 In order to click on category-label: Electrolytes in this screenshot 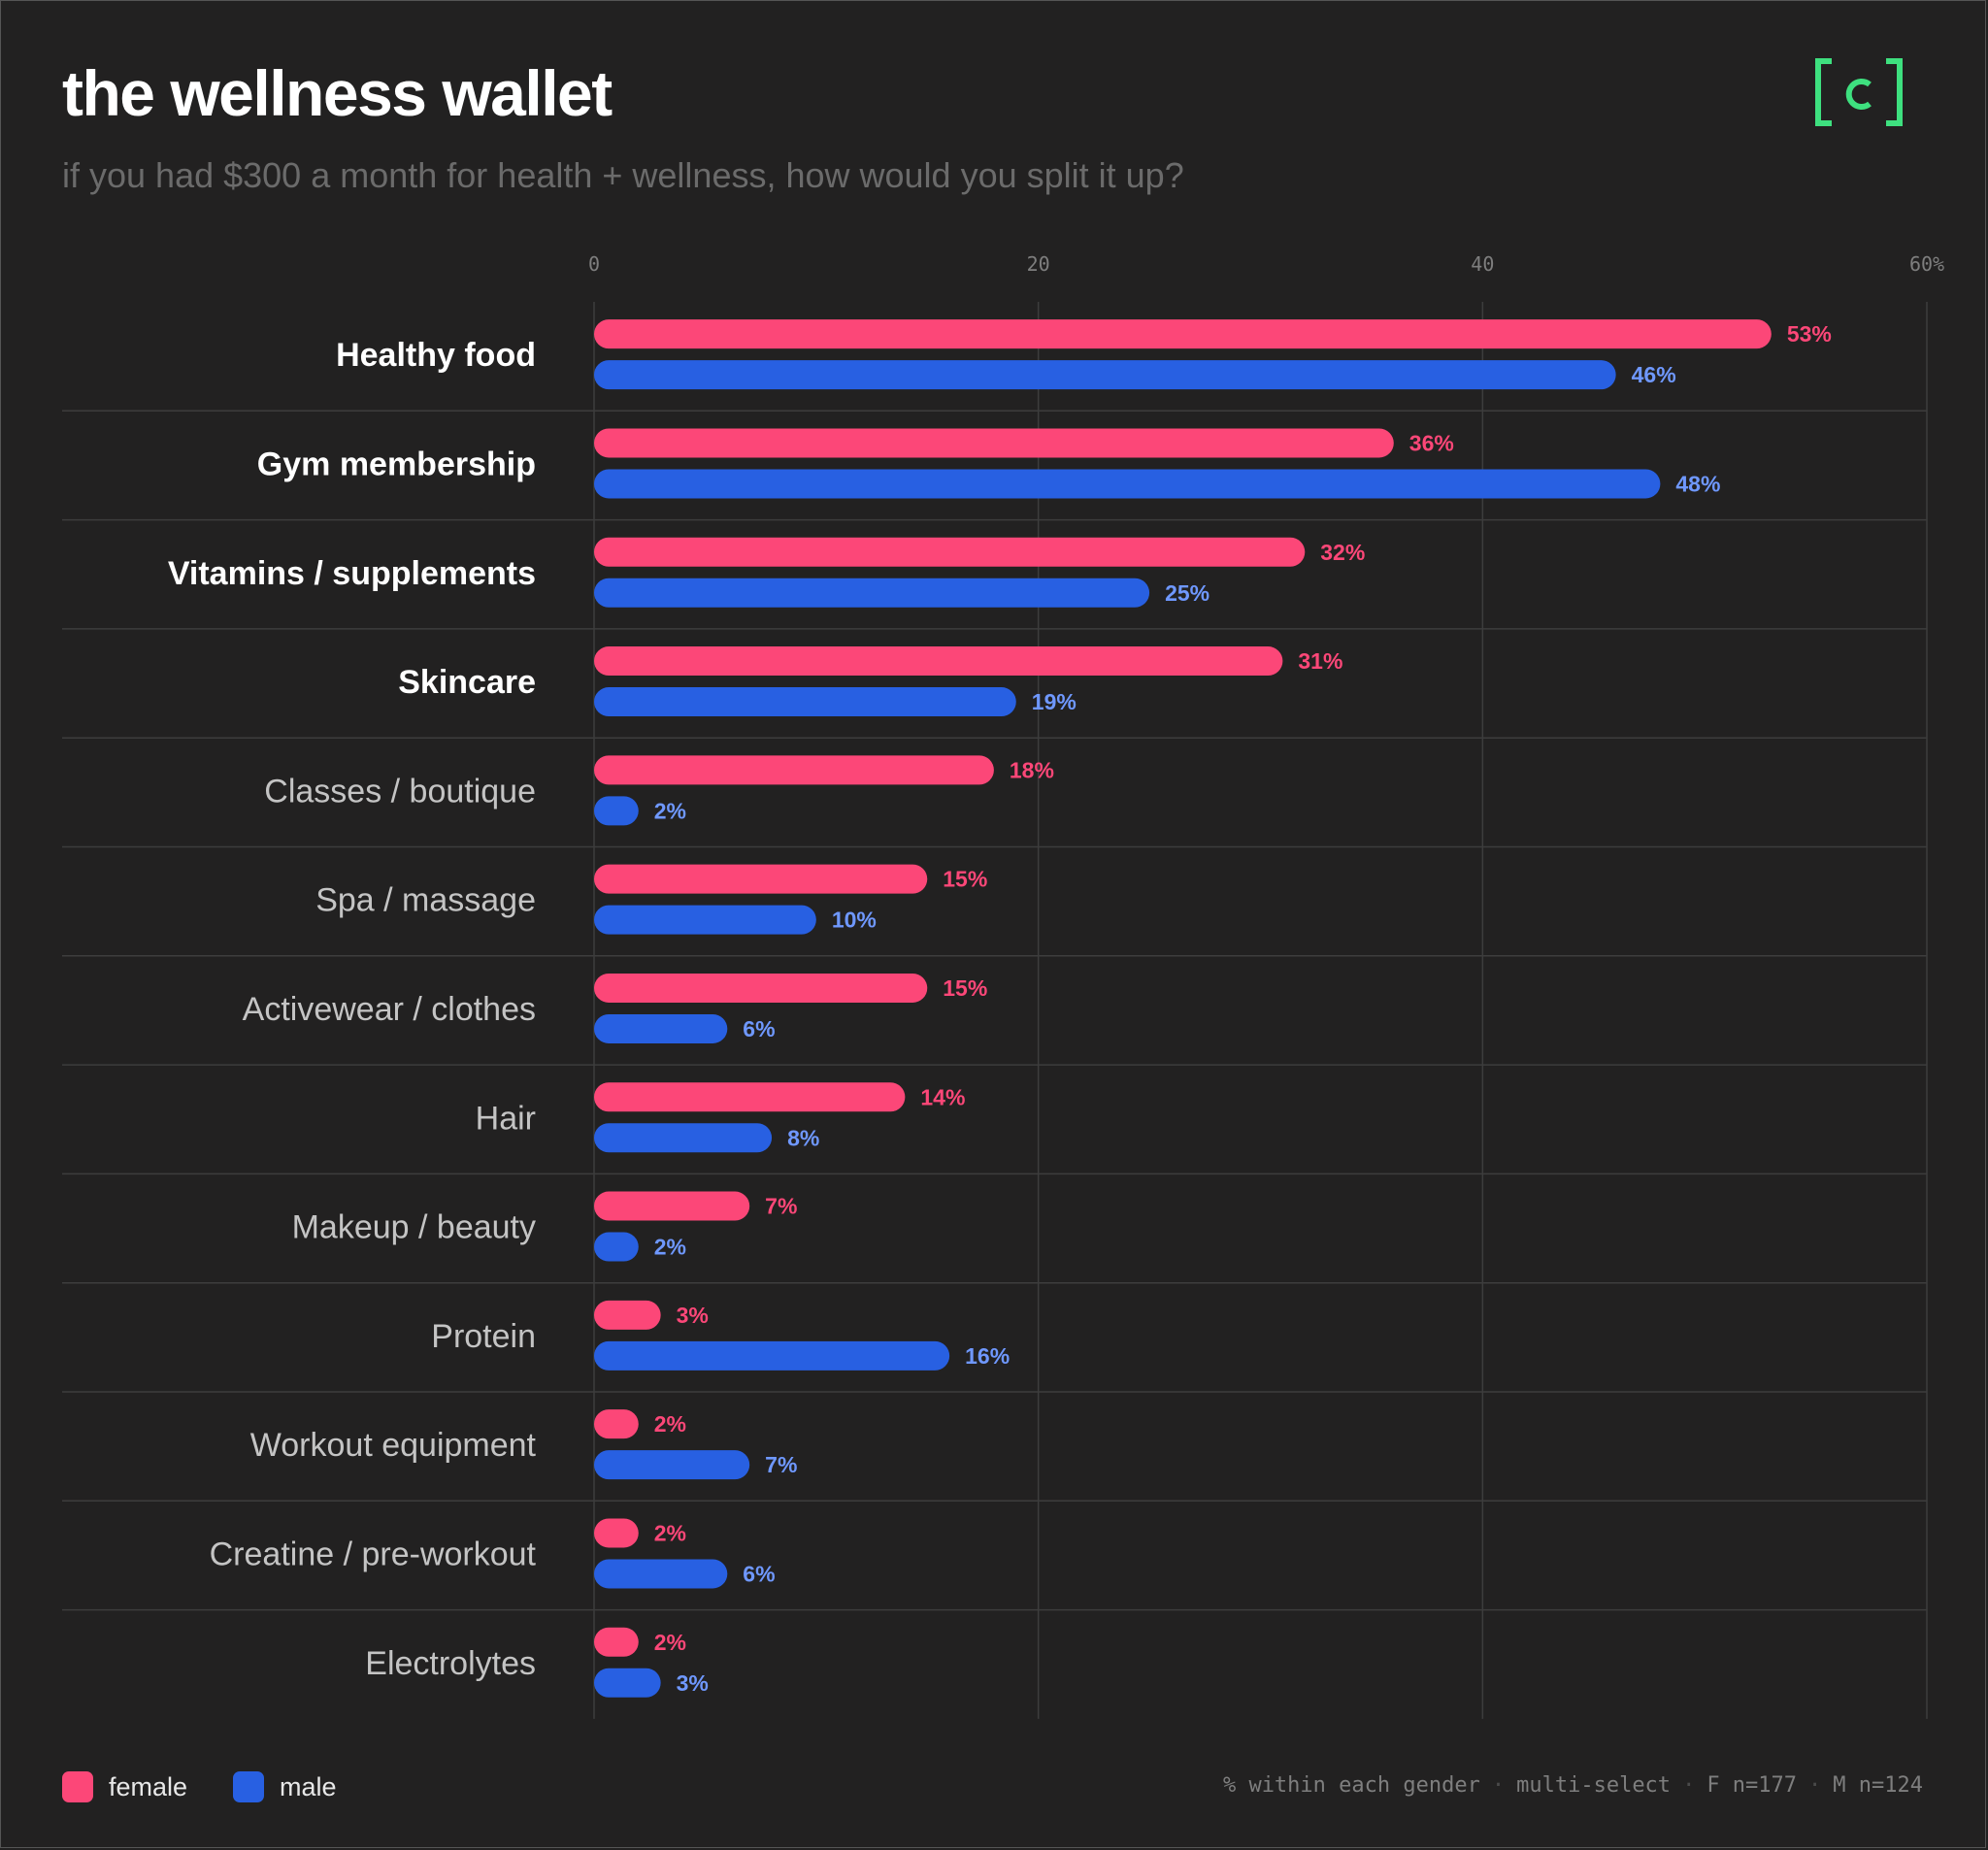, I will do `click(451, 1663)`.